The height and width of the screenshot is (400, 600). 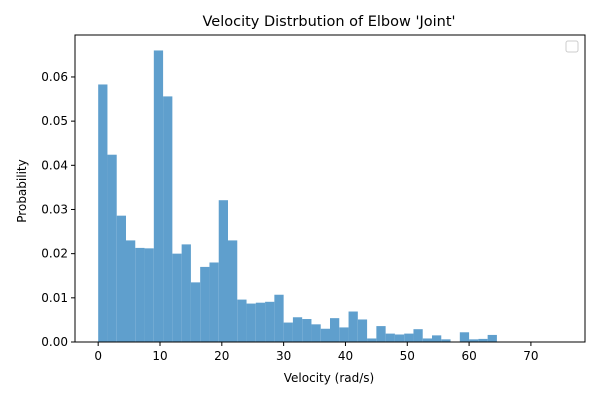 I want to click on x-tick-label: 50, so click(x=407, y=356).